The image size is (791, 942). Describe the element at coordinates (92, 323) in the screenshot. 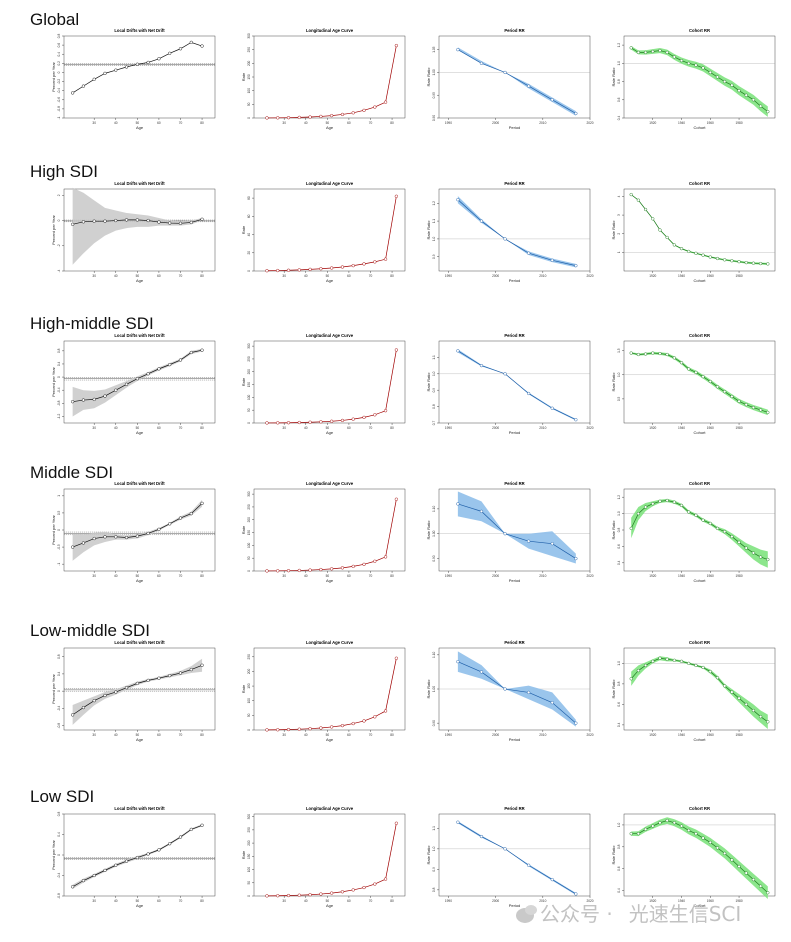

I see `row-label: High-middle SDI` at that location.